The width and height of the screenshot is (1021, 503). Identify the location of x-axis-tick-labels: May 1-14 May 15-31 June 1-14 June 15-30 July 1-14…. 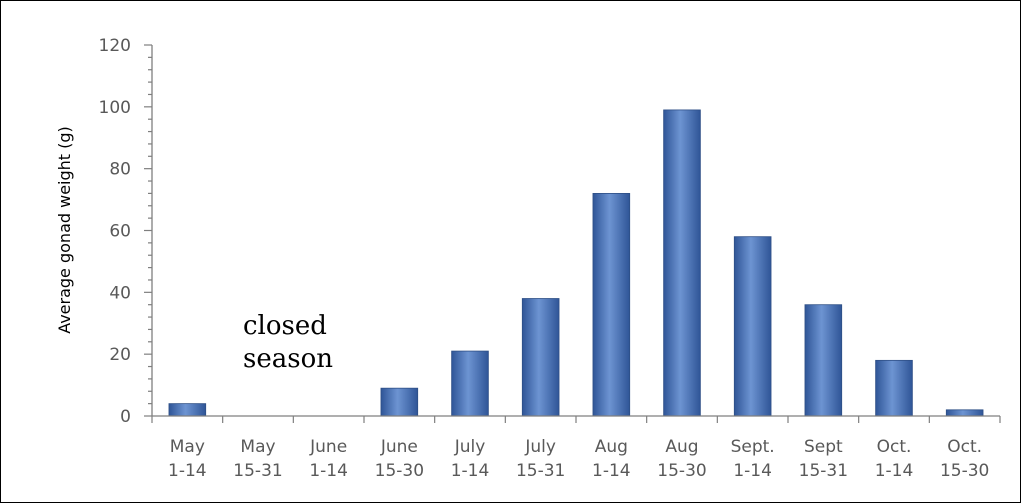
(578, 459).